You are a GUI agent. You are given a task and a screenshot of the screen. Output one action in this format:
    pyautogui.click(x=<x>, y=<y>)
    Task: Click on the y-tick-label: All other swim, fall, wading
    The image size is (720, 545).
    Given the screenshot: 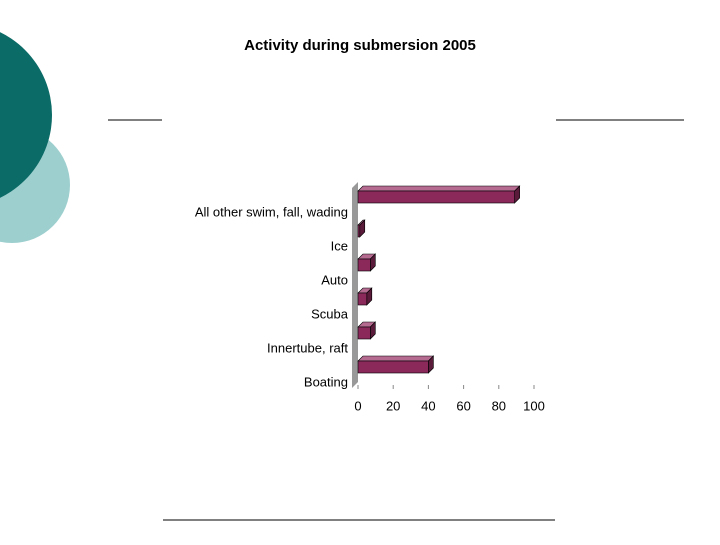 What is the action you would take?
    pyautogui.click(x=271, y=211)
    